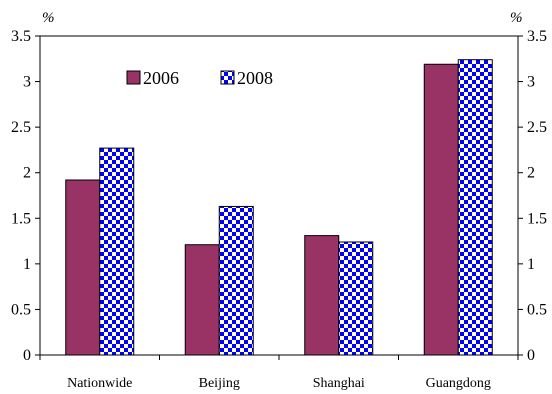 The width and height of the screenshot is (552, 394). I want to click on y-tick-label-right: 1, so click(531, 264).